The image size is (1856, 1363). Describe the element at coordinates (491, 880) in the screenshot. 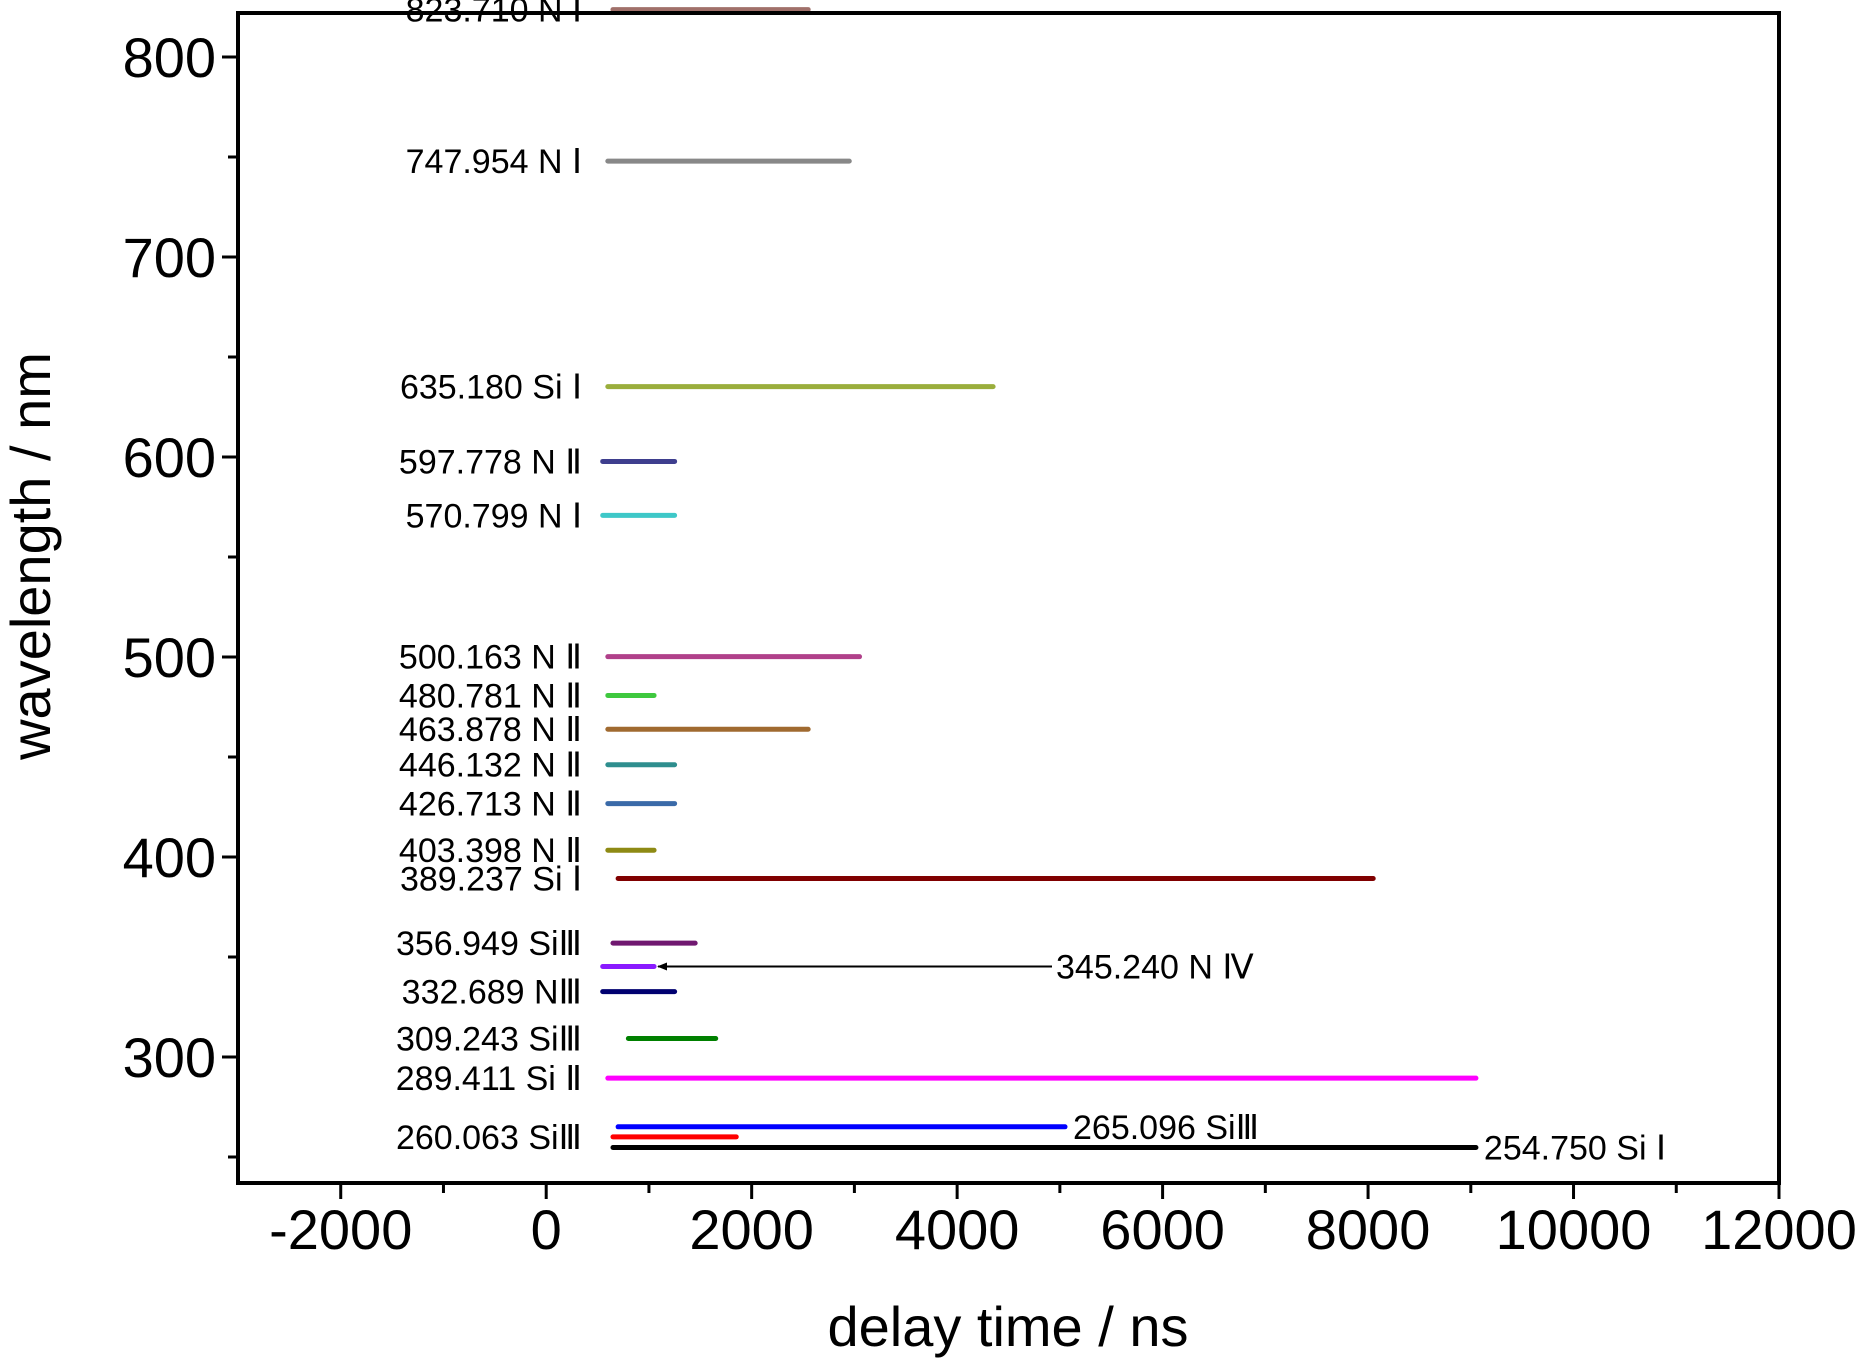

I see `line-label: 389.237 Si Ⅰ` at that location.